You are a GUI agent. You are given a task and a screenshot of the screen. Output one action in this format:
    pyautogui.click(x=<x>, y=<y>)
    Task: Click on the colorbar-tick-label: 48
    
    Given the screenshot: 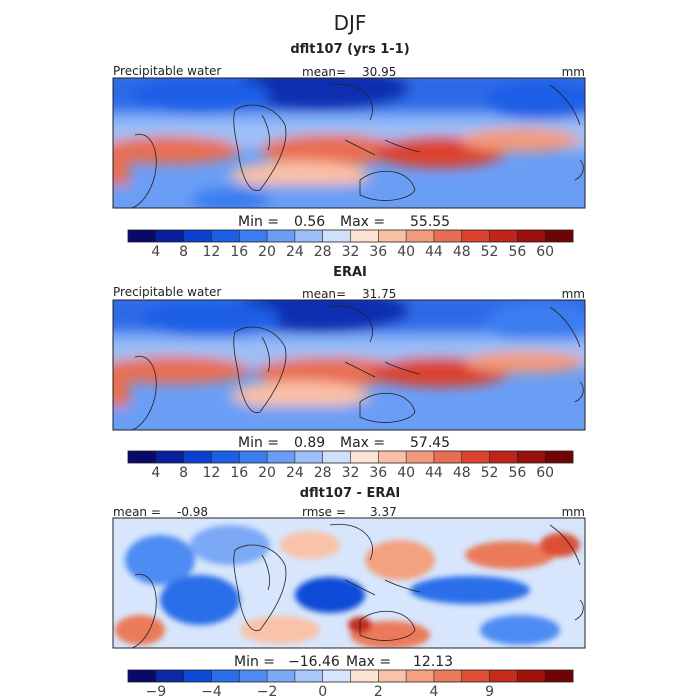 What is the action you would take?
    pyautogui.click(x=462, y=473)
    